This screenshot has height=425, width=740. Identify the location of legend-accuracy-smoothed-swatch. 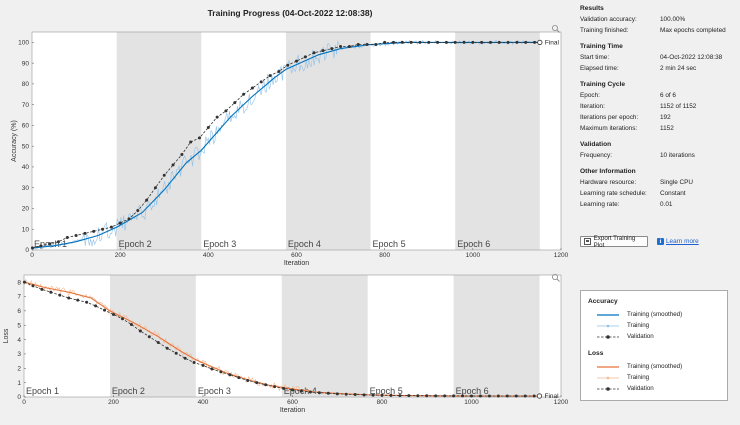
(608, 314).